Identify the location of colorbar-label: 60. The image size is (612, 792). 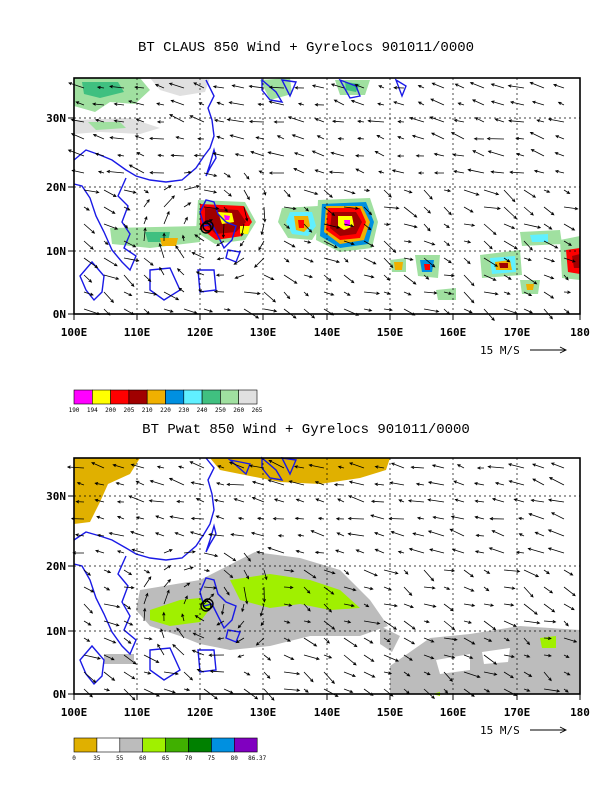
(143, 758).